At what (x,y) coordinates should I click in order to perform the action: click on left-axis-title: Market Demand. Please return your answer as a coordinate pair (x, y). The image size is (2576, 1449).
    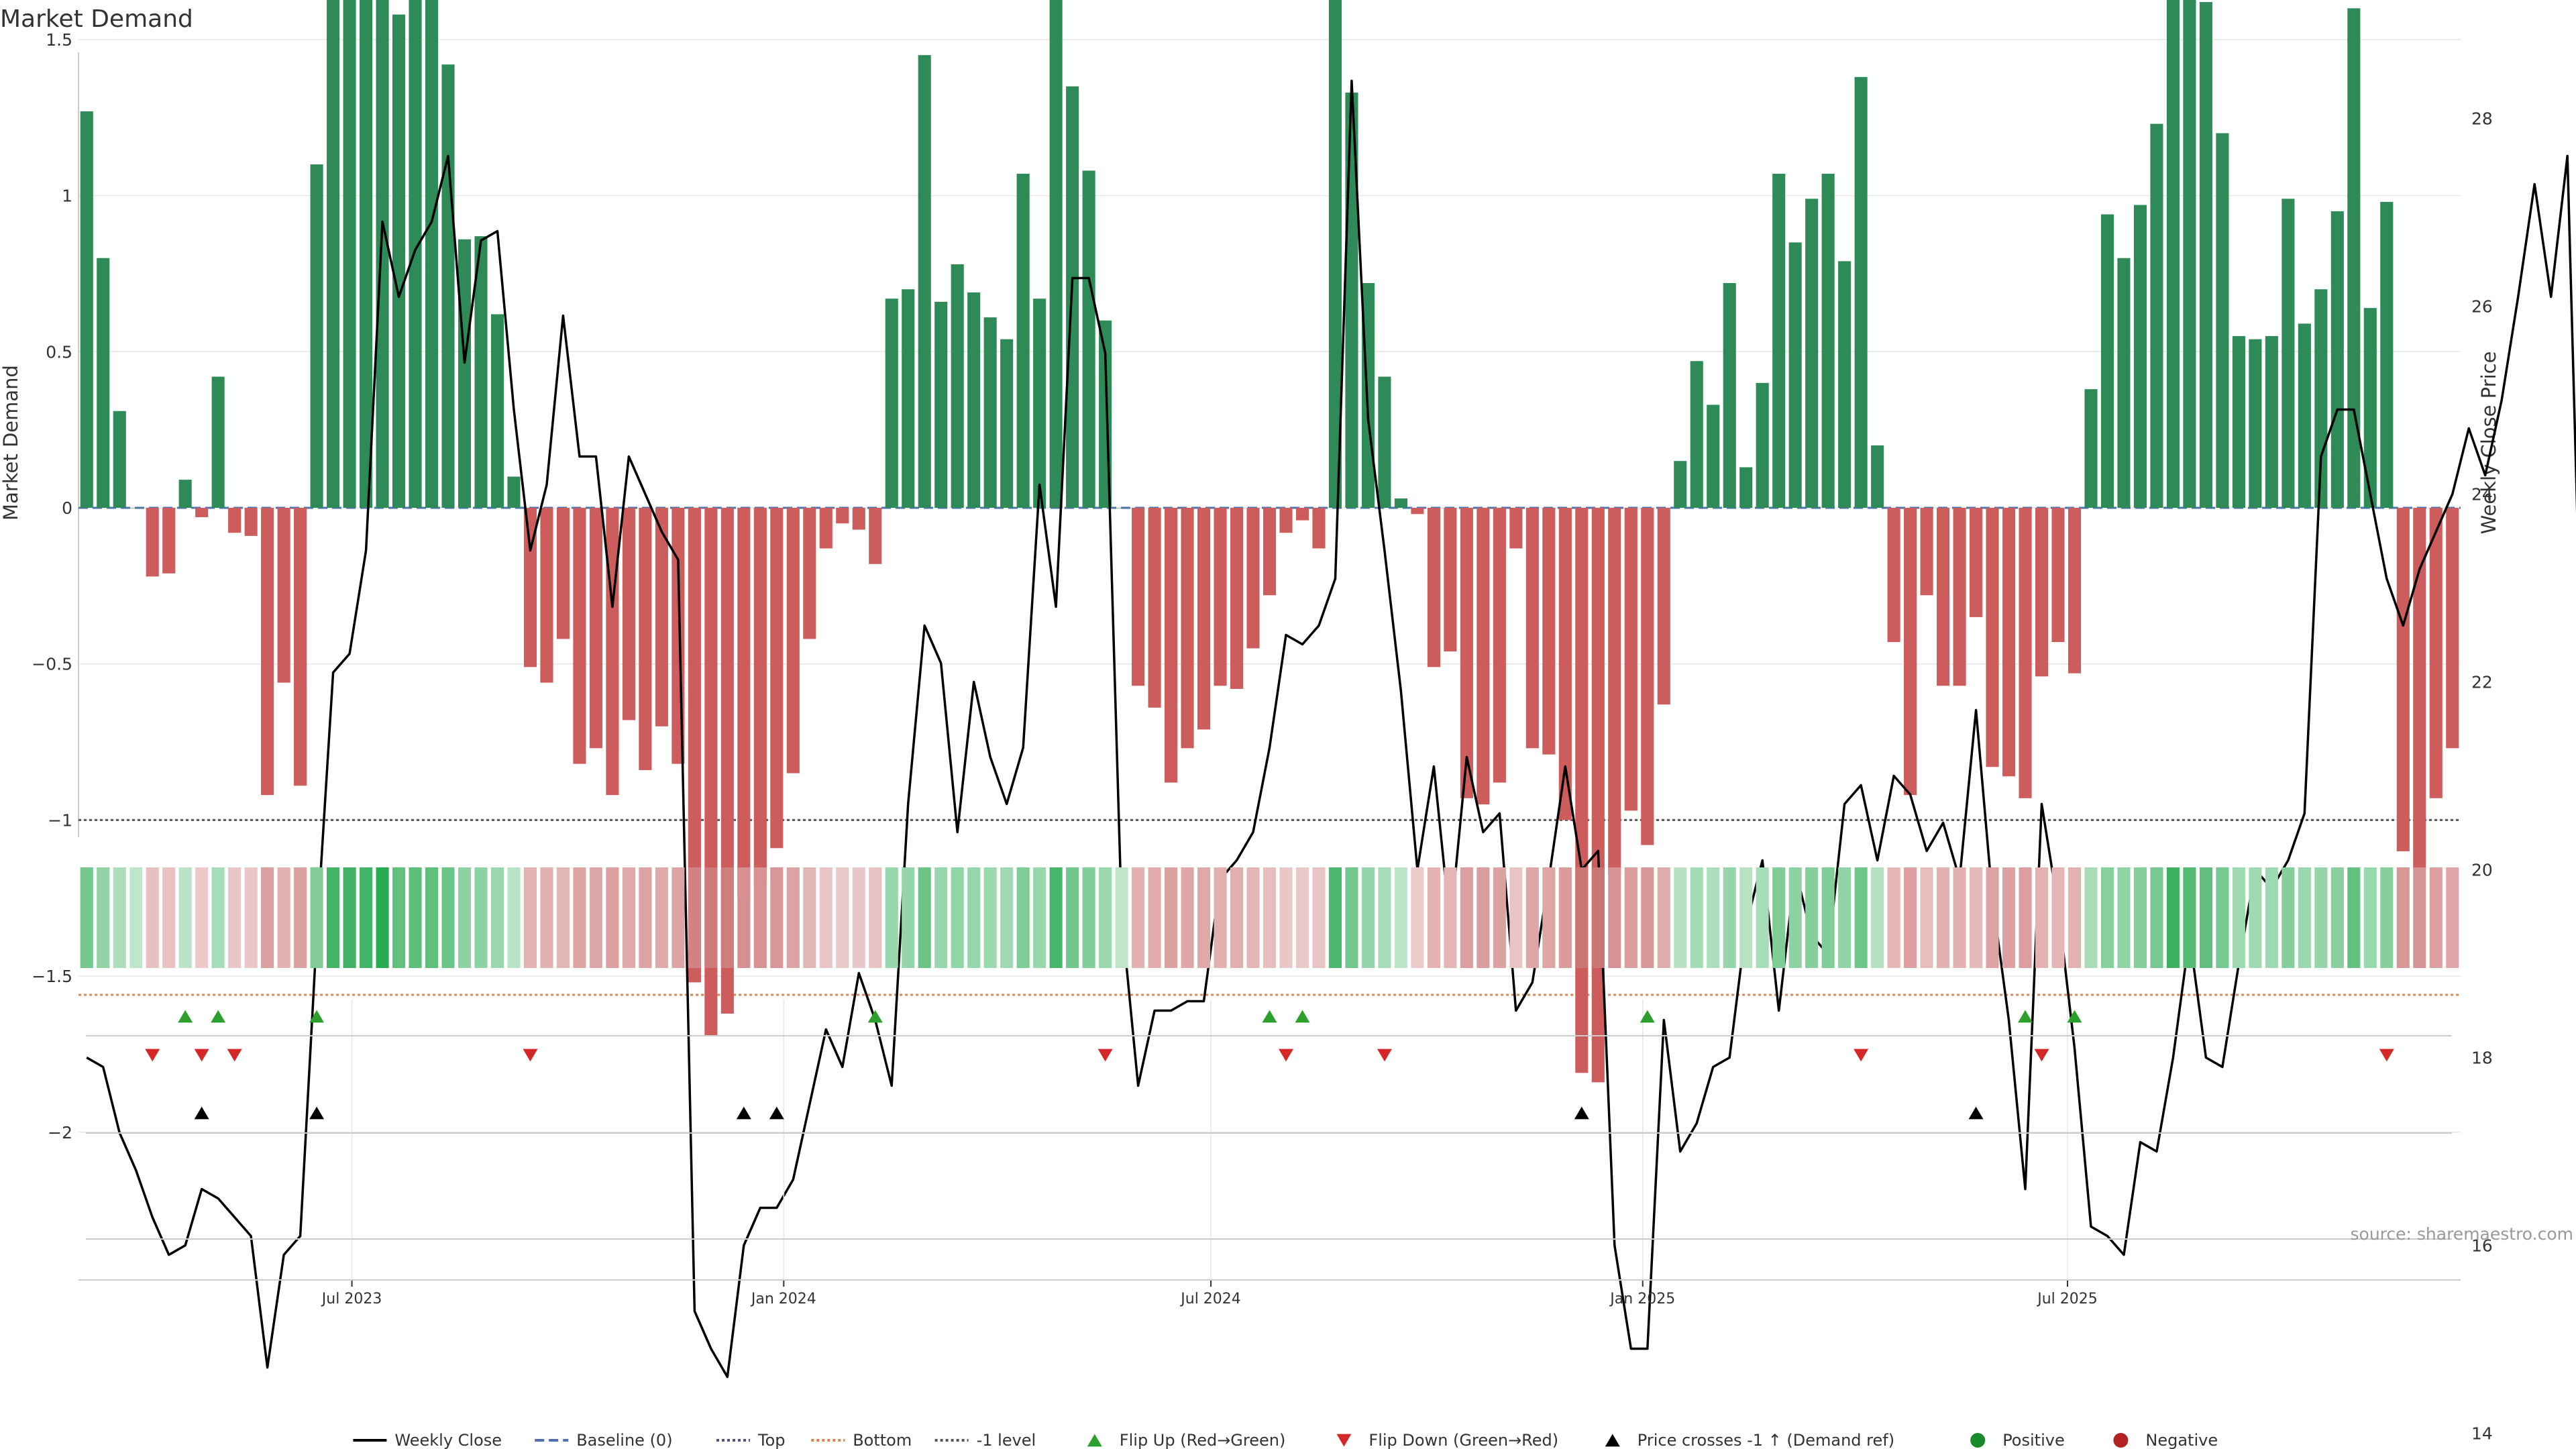
    Looking at the image, I should click on (11, 443).